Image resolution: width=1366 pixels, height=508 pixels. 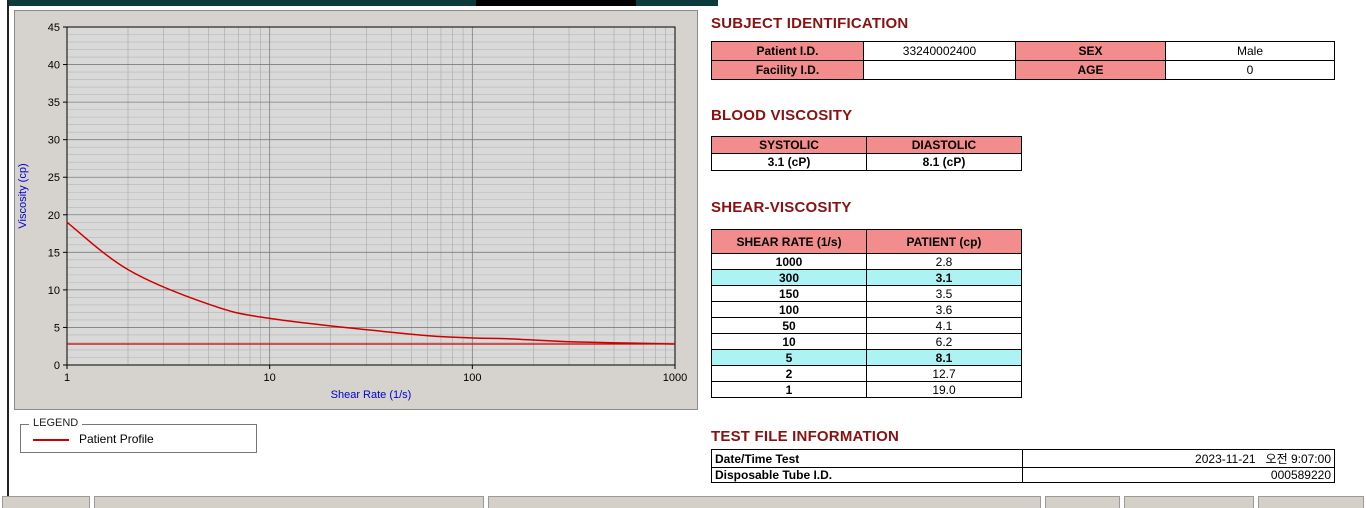 I want to click on subject-identification-title: SUBJECT IDENTIFICATION, so click(x=810, y=23).